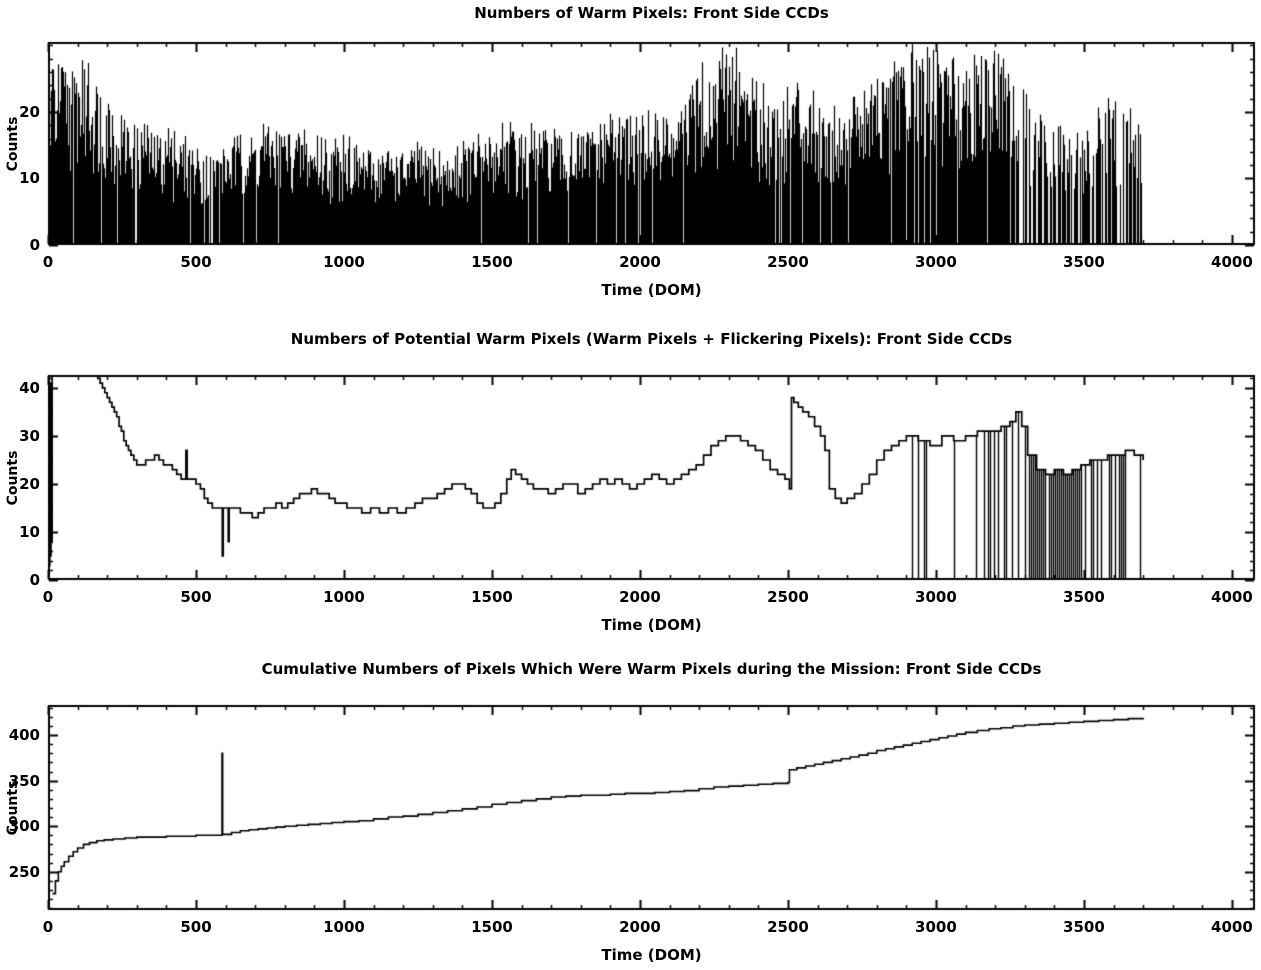  I want to click on chart1-xaxis-label: Time (DOM), so click(651, 290).